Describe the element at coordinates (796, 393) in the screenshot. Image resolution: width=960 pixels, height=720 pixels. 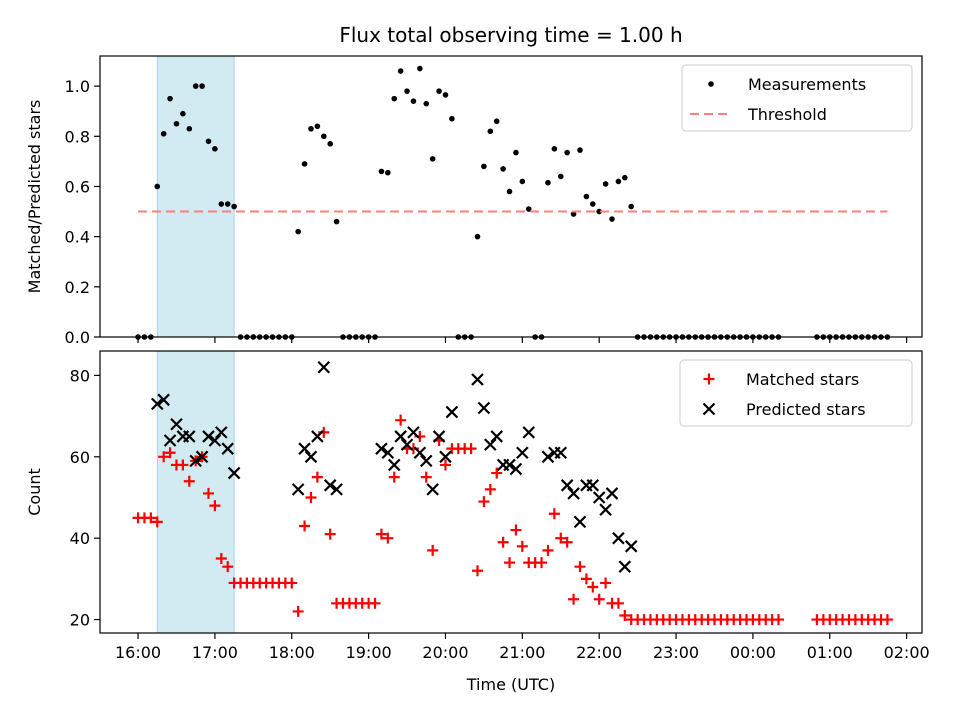
I see `count-legend-box` at that location.